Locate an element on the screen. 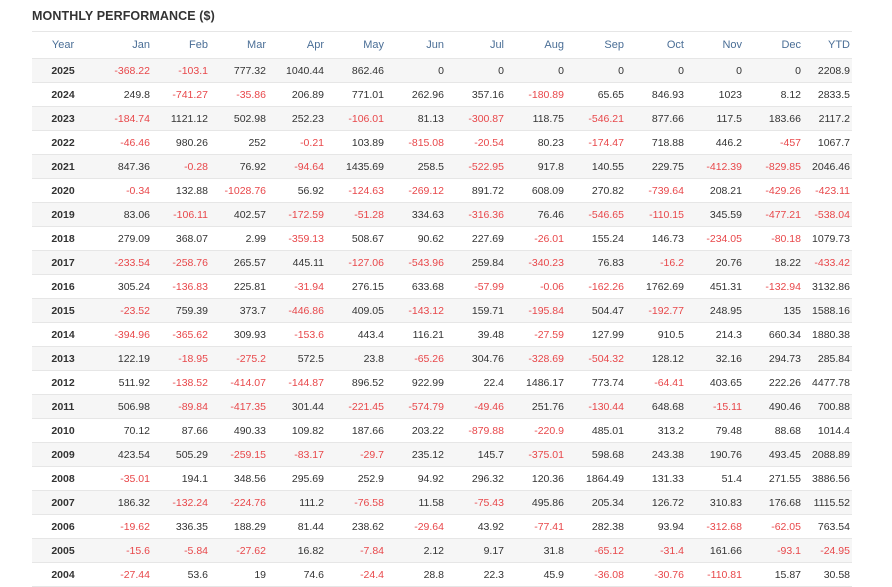 The height and width of the screenshot is (587, 892). month-cell: -83.17 is located at coordinates (297, 454).